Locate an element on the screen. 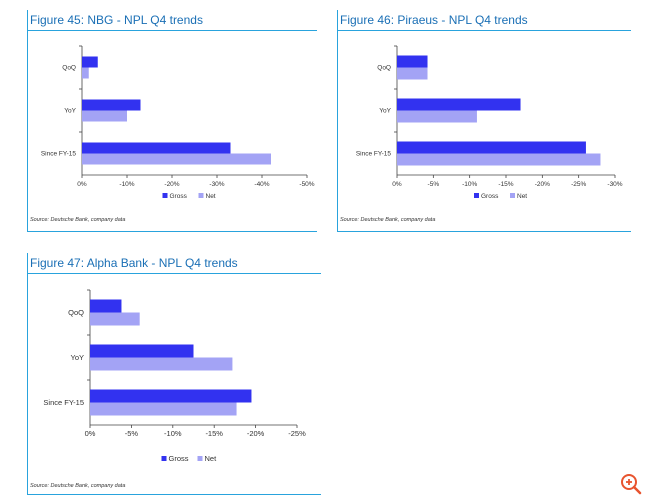 Image resolution: width=650 pixels, height=501 pixels. zoom-in-button is located at coordinates (631, 484).